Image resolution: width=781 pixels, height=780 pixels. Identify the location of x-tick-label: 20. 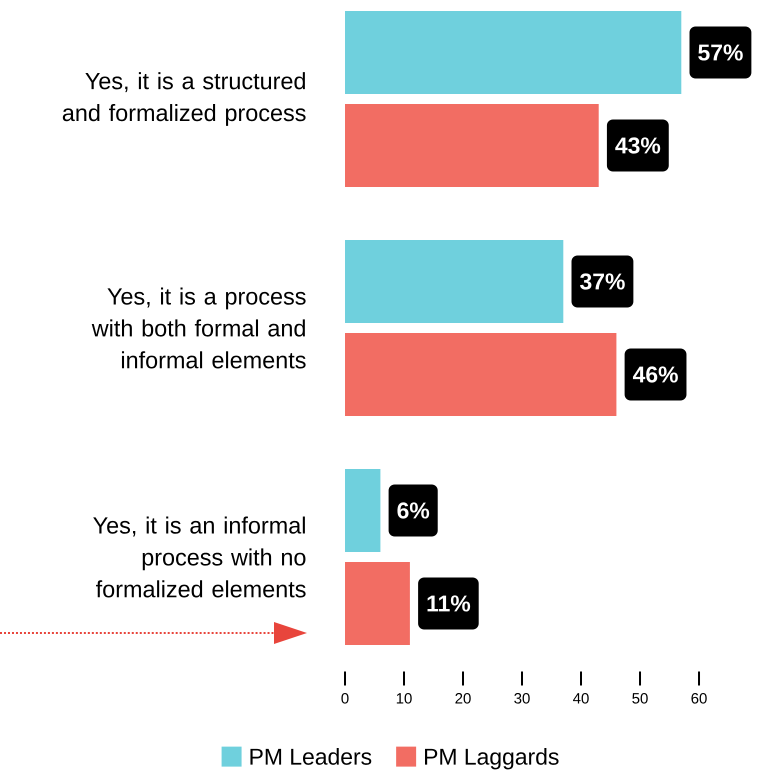
(463, 698).